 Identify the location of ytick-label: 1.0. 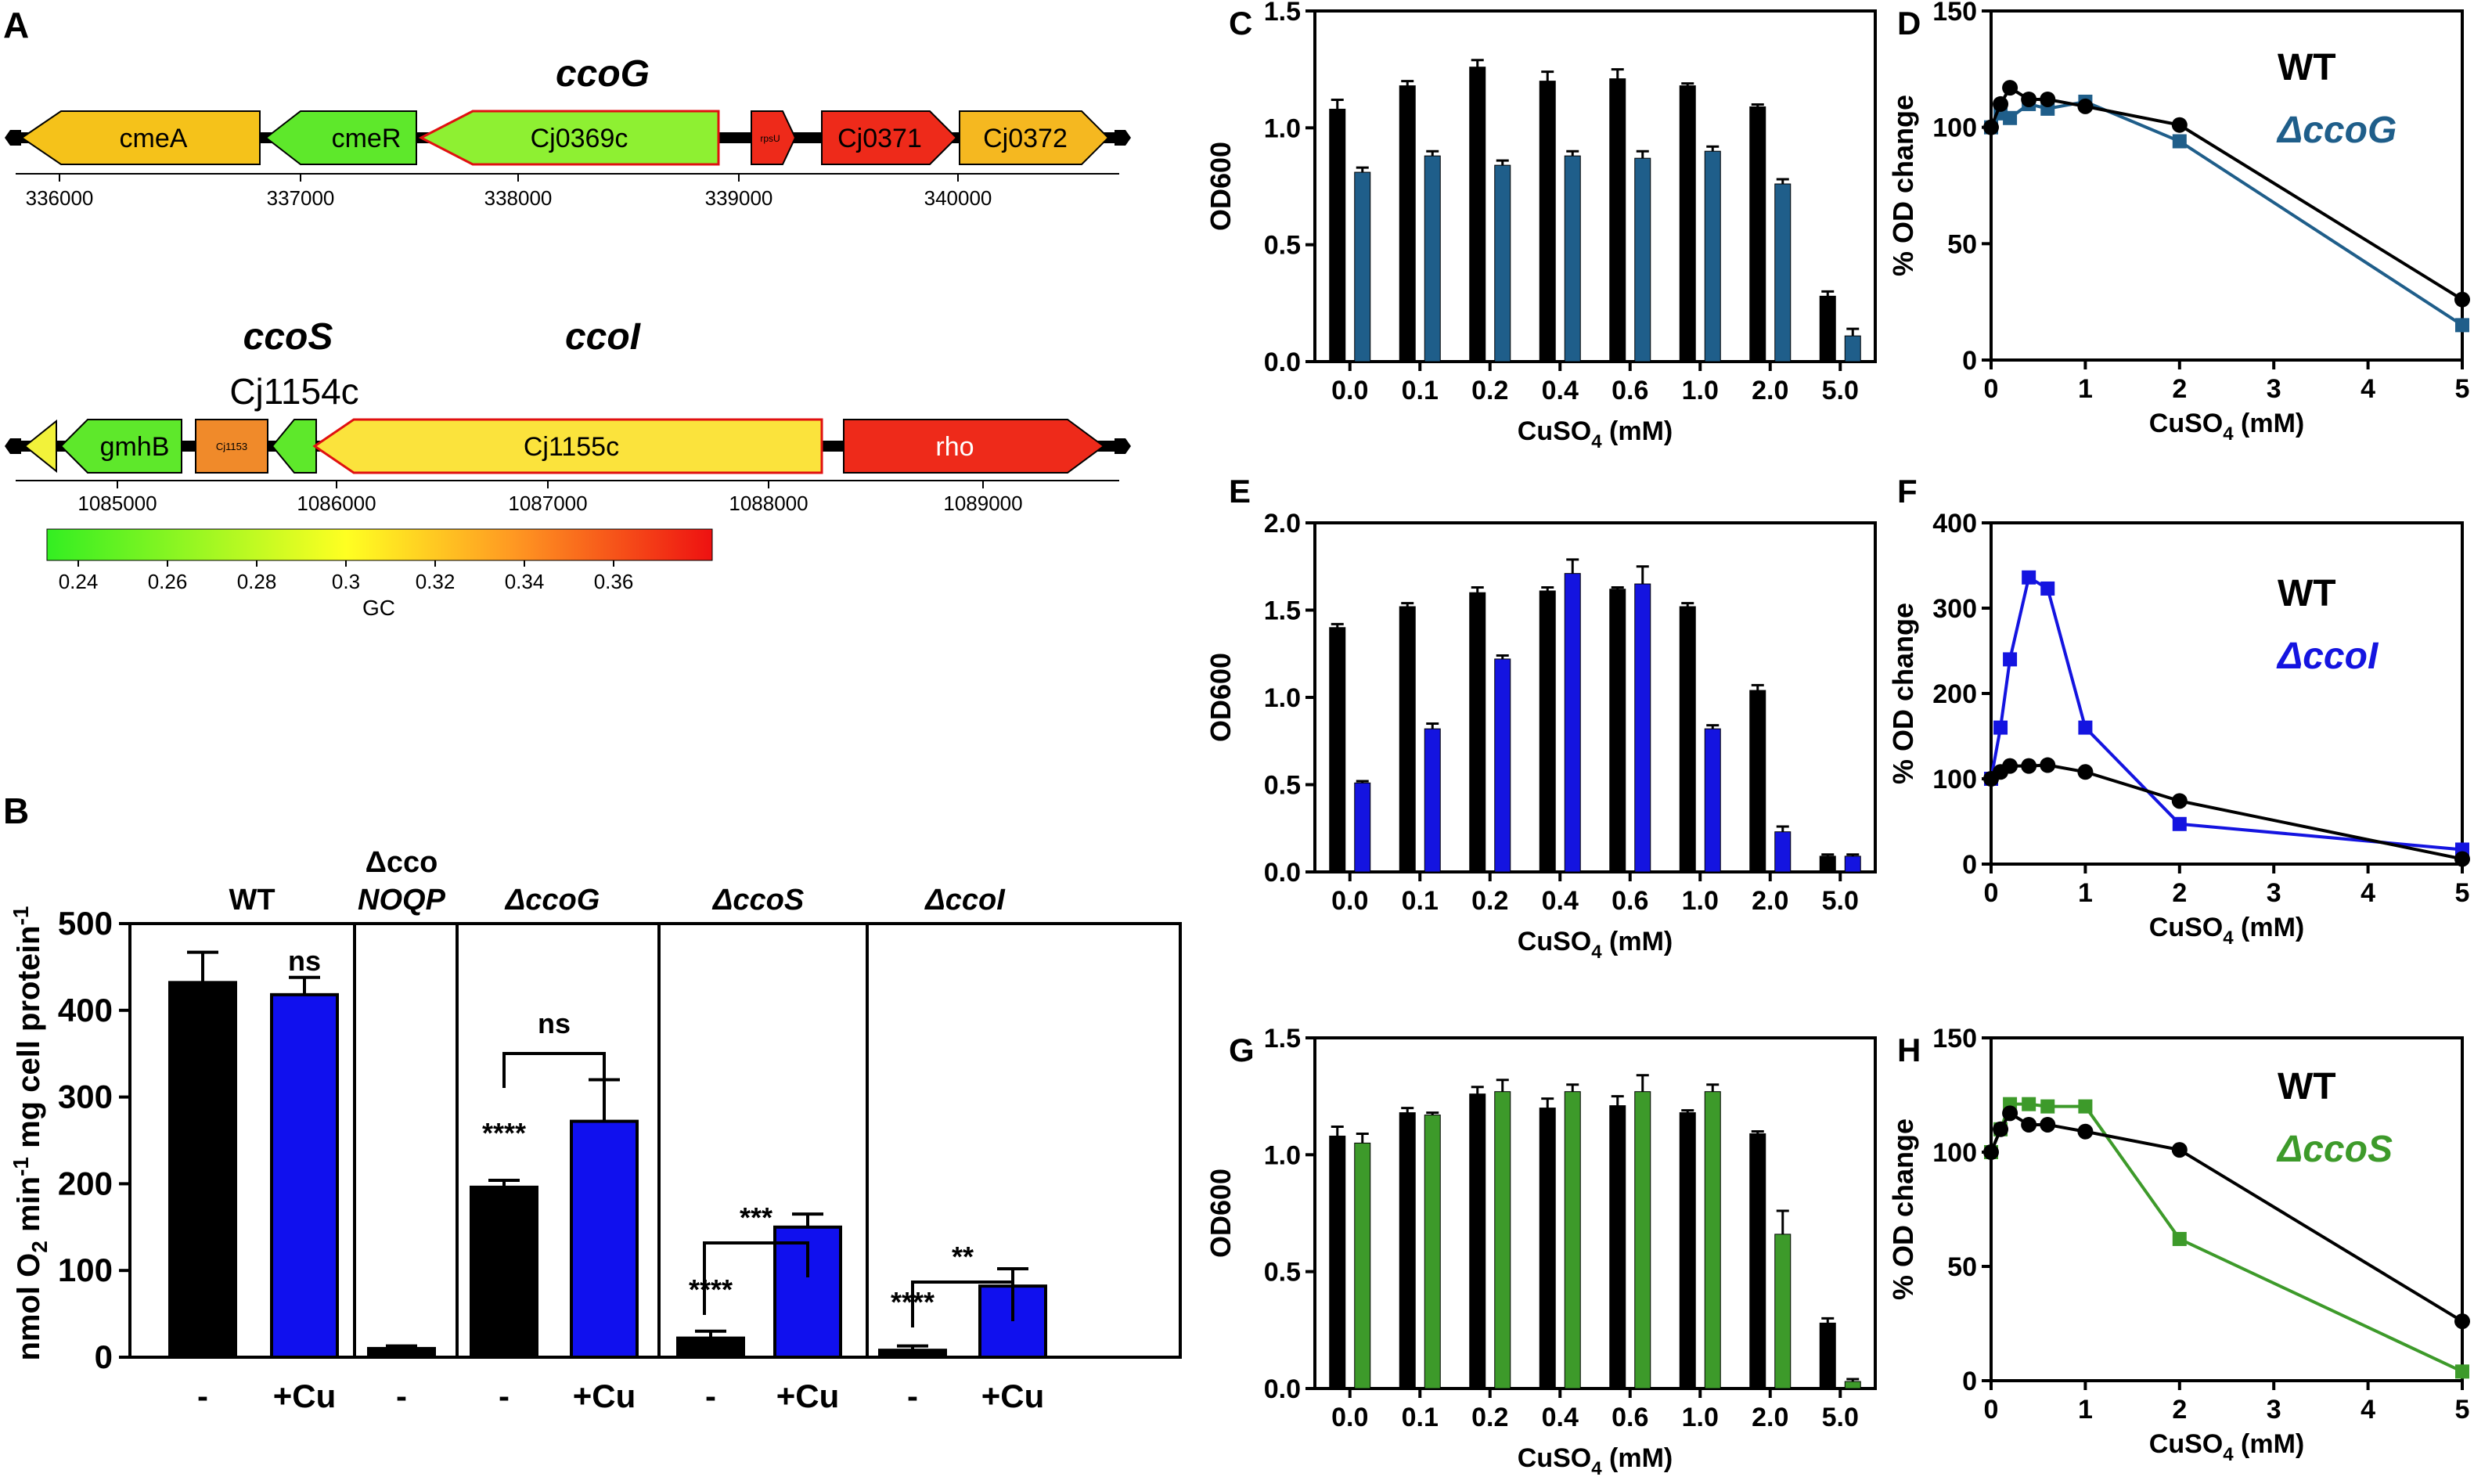
(1282, 1155).